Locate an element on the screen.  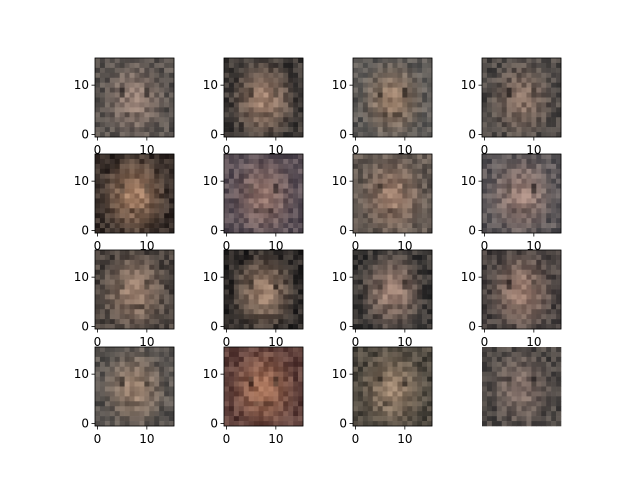
x-tick-label: 10 is located at coordinates (533, 150).